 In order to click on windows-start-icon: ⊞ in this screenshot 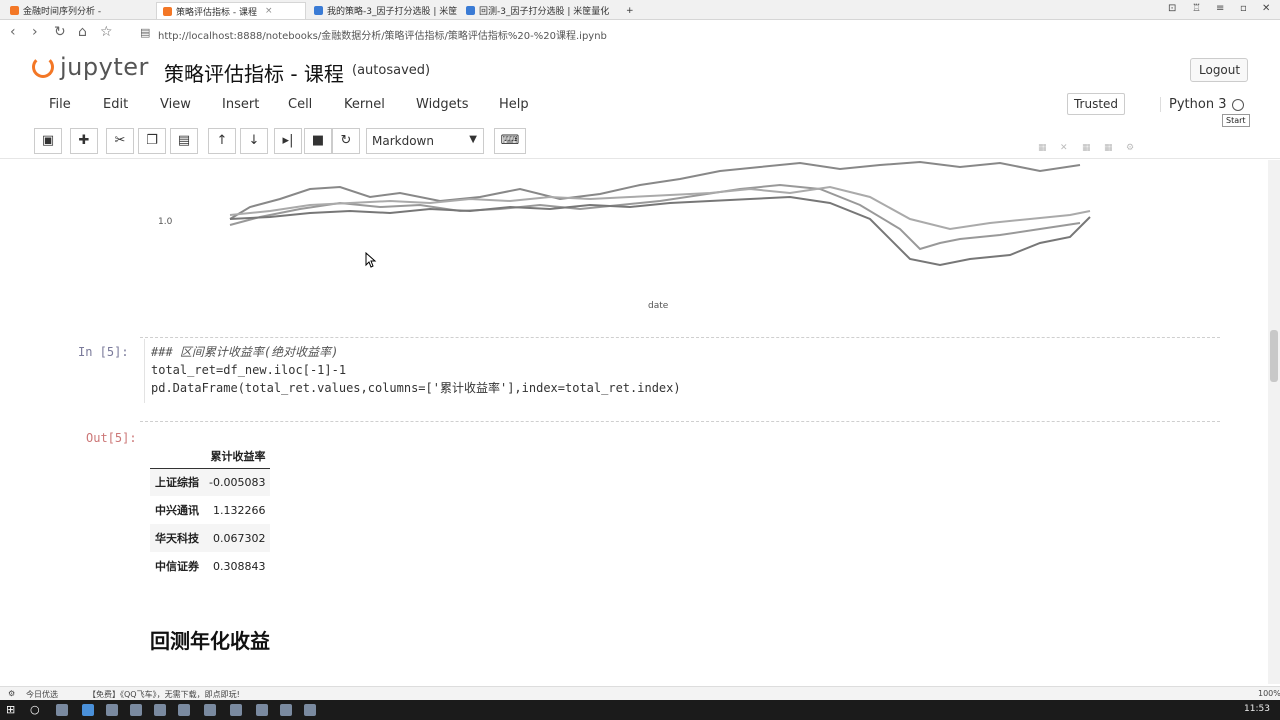, I will do `click(11, 709)`.